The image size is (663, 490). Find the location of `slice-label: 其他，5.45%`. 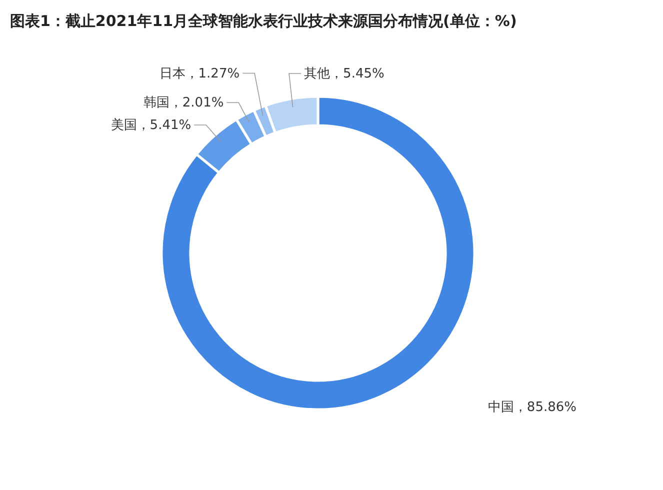

slice-label: 其他，5.45% is located at coordinates (344, 74).